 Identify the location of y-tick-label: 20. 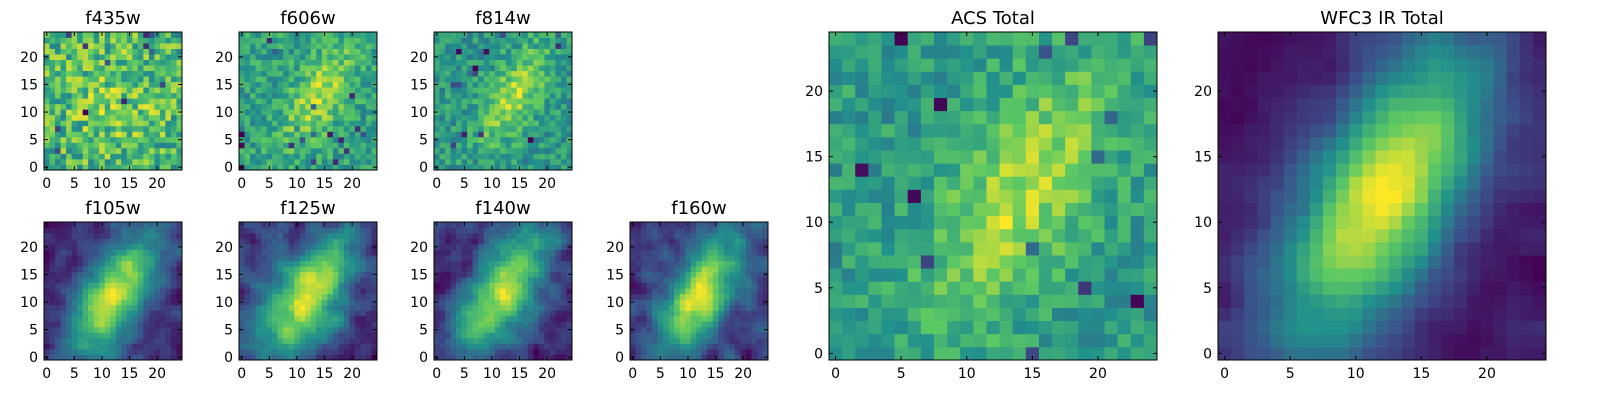
(419, 248).